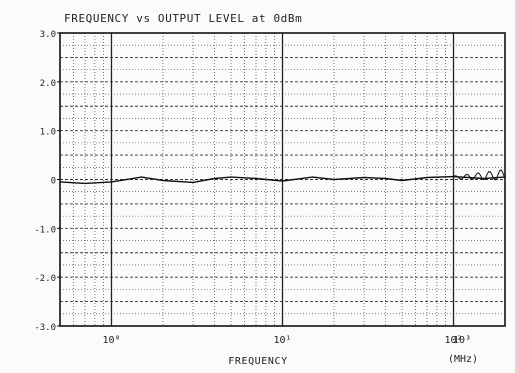 This screenshot has height=373, width=518. I want to click on y-axis-ticks: 3.0 2.0 1.0 0 -1.0 -2.0 -3.0, so click(47, 181).